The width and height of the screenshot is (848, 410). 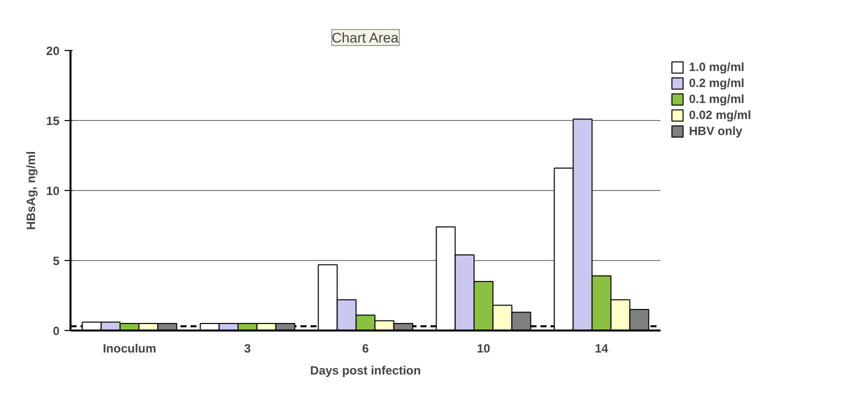 I want to click on y-tick-label: 0, so click(x=56, y=331).